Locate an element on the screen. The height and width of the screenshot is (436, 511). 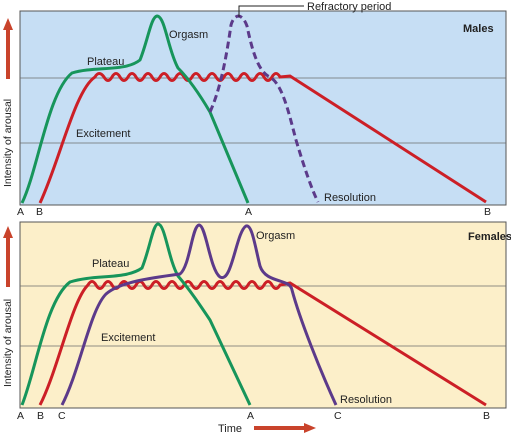
female-y-axis-label: Intensity of arousal is located at coordinates (8, 343).